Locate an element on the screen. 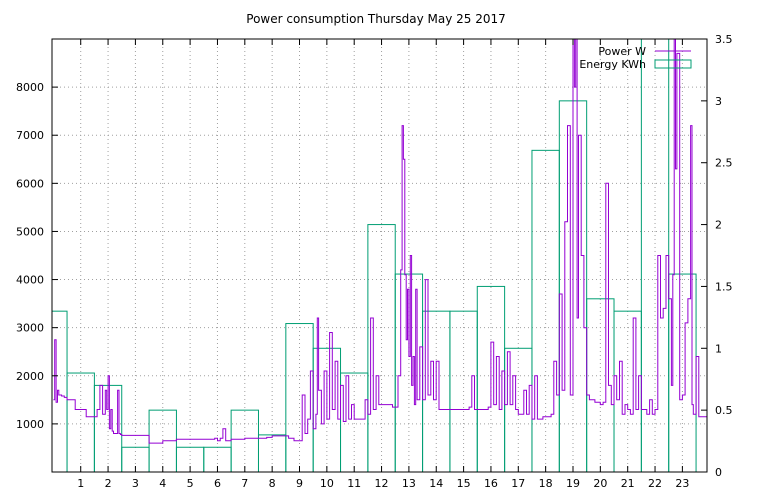  x-tick-label: 15 is located at coordinates (464, 483).